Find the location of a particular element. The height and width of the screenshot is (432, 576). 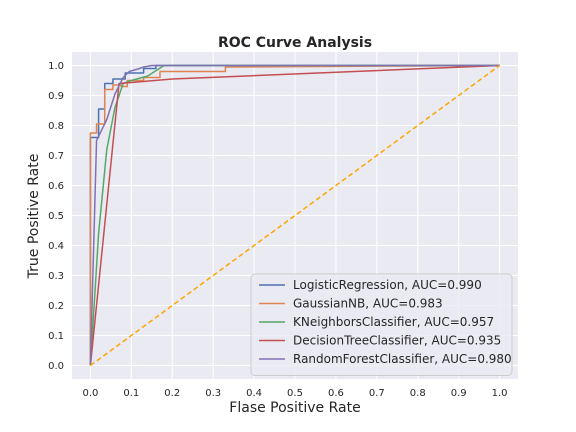

legend-box is located at coordinates (381, 324).